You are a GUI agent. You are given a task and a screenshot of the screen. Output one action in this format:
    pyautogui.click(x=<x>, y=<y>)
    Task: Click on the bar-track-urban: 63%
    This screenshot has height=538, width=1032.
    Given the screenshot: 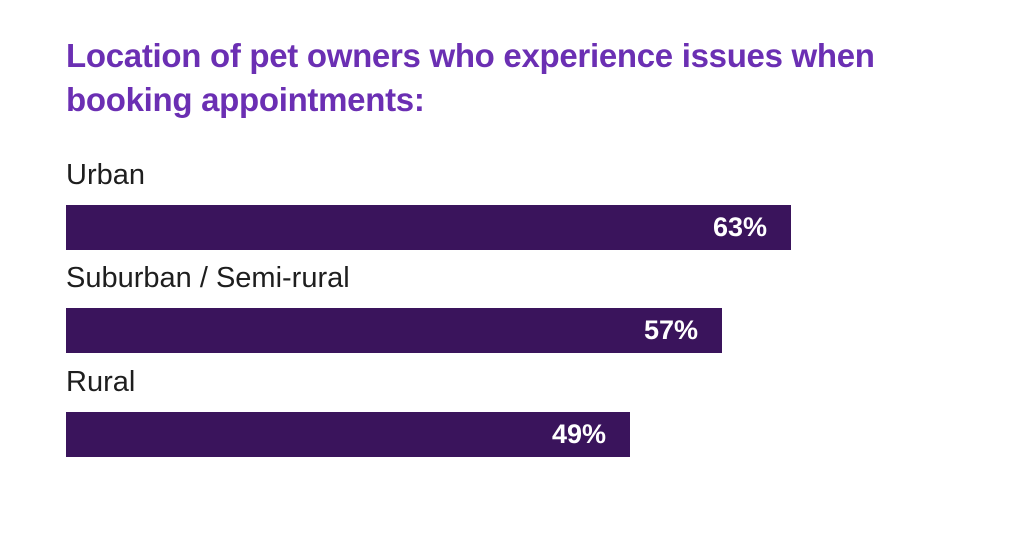 What is the action you would take?
    pyautogui.click(x=549, y=227)
    